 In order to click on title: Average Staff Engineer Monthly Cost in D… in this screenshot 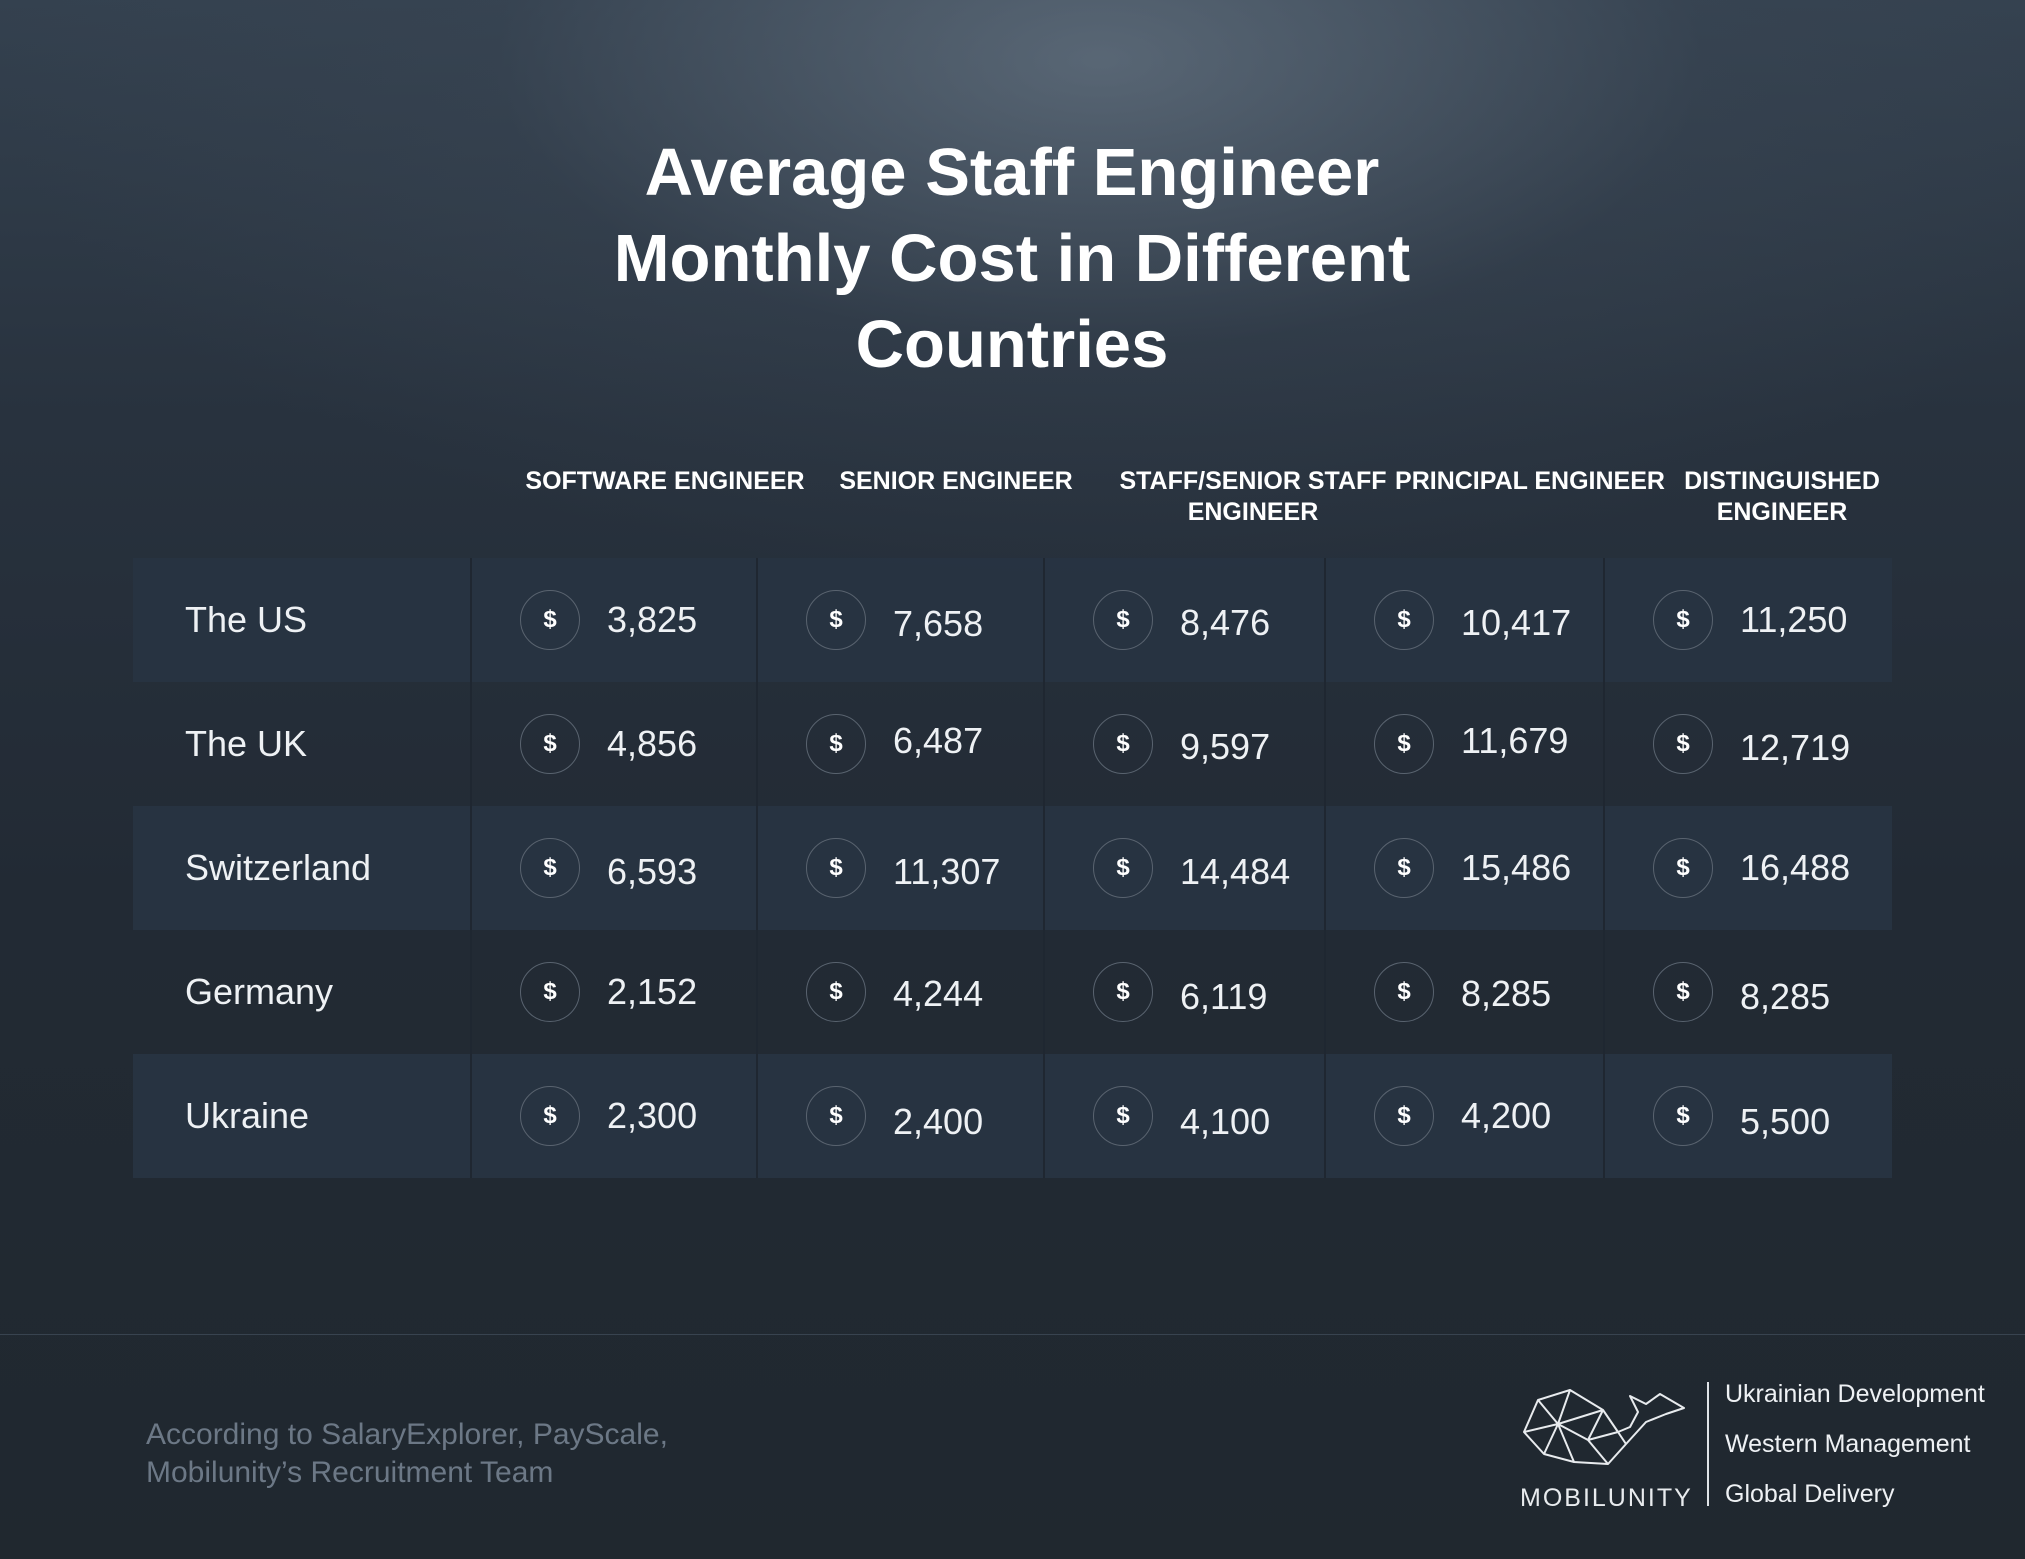, I will do `click(1012, 258)`.